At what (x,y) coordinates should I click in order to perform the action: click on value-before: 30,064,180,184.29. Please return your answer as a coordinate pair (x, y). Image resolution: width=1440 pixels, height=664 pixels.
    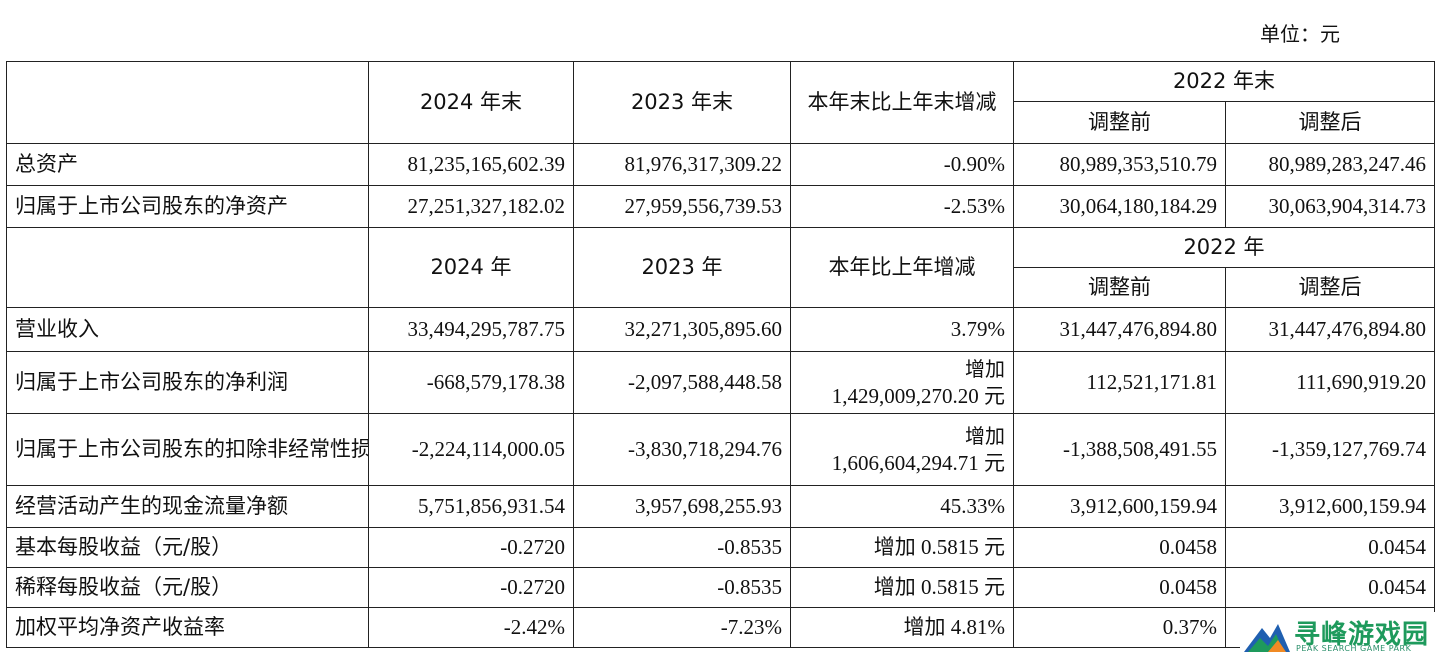
    Looking at the image, I should click on (1119, 206).